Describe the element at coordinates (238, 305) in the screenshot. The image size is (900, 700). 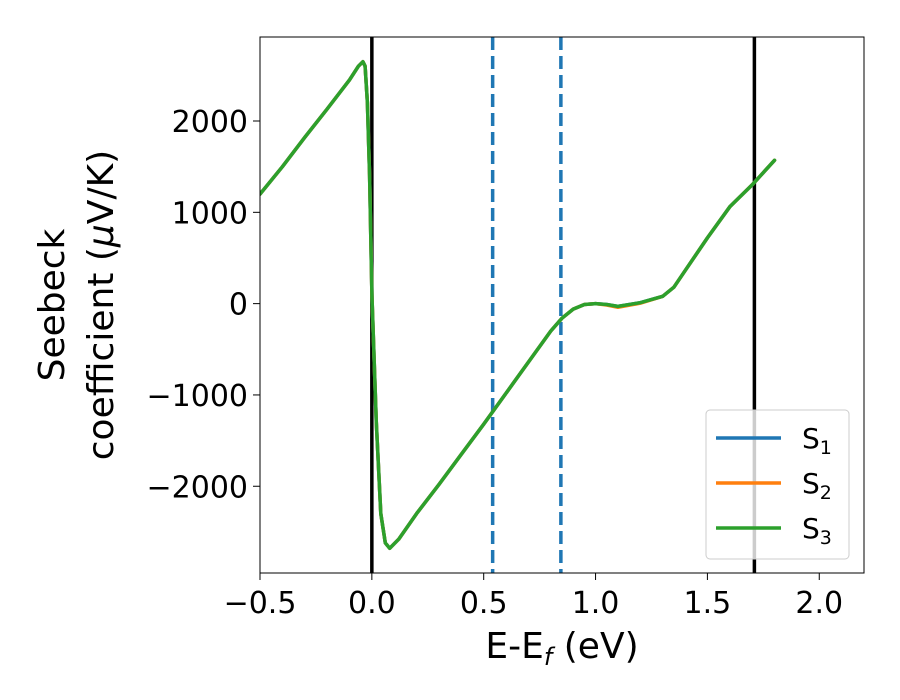
I see `y-tick-label: 0` at that location.